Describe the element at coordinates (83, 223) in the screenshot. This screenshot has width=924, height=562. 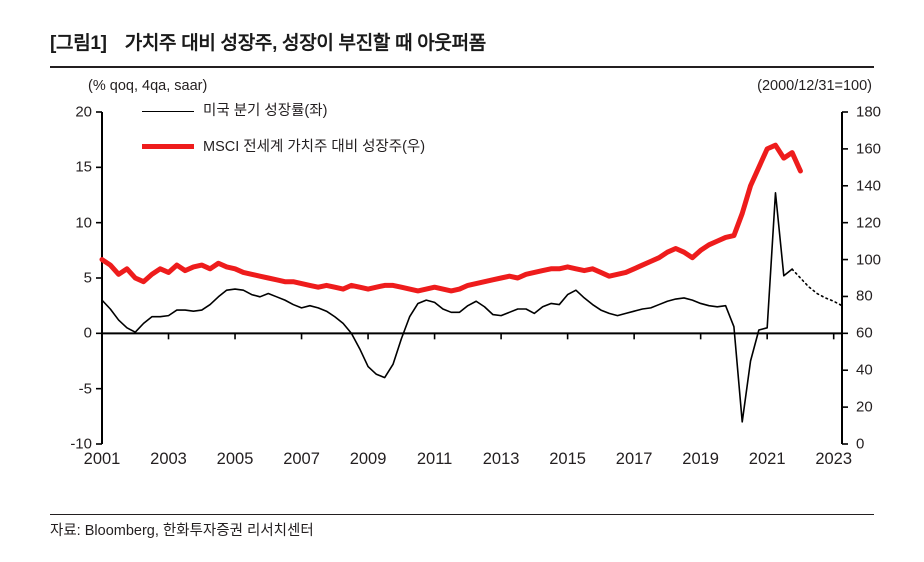
I see `left-axis-tick-label: 10` at that location.